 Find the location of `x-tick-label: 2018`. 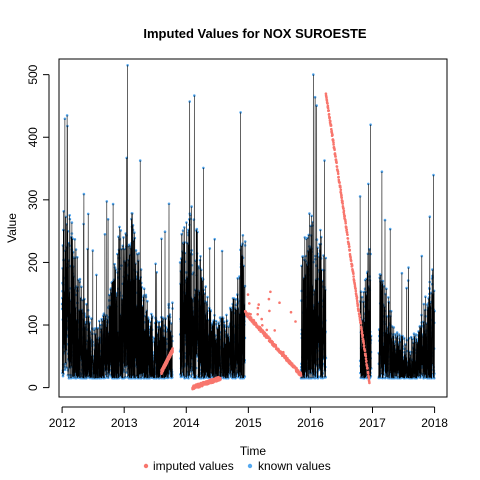

x-tick-label: 2018 is located at coordinates (434, 423).